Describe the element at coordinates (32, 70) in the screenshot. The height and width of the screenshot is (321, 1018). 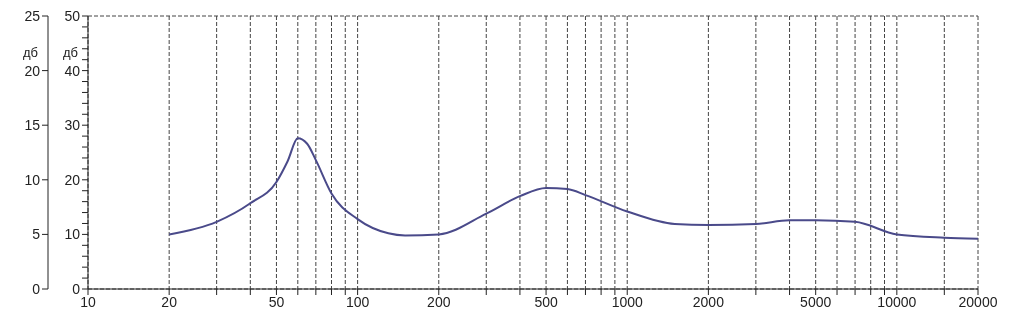
I see `y2-tick-label: 20` at that location.